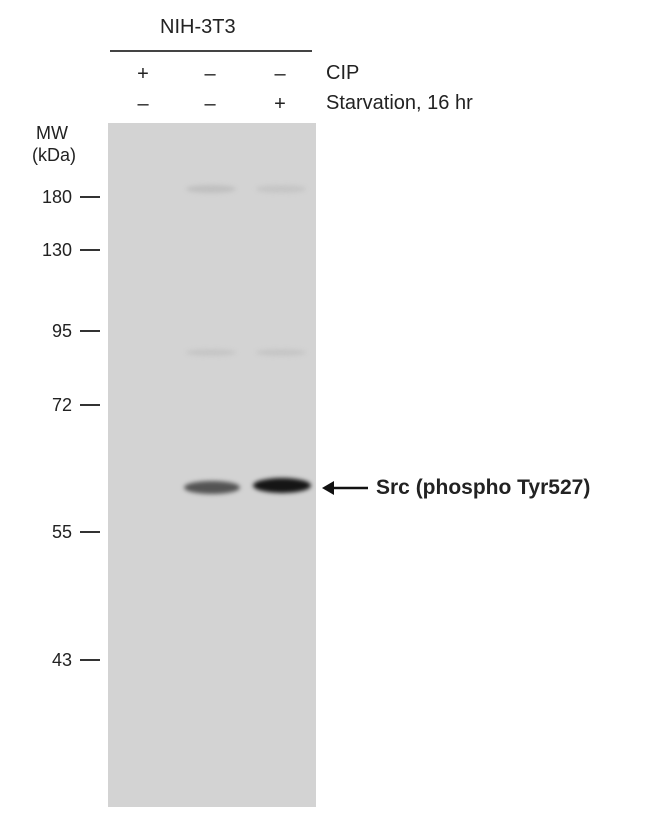 The width and height of the screenshot is (650, 818). Describe the element at coordinates (198, 27) in the screenshot. I see `cell-line-label: NIH-3T3` at that location.